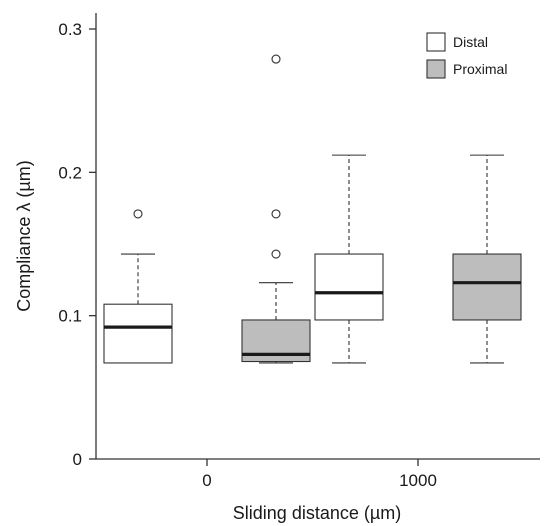  I want to click on y-tick-label: 0.3, so click(70, 29).